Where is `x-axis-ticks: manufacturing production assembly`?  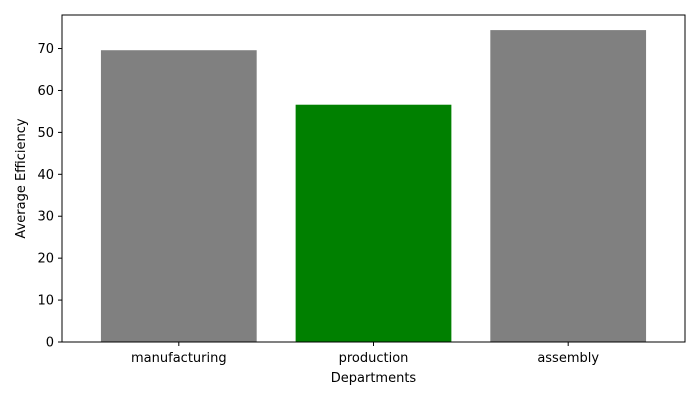
x-axis-ticks: manufacturing production assembly is located at coordinates (365, 354).